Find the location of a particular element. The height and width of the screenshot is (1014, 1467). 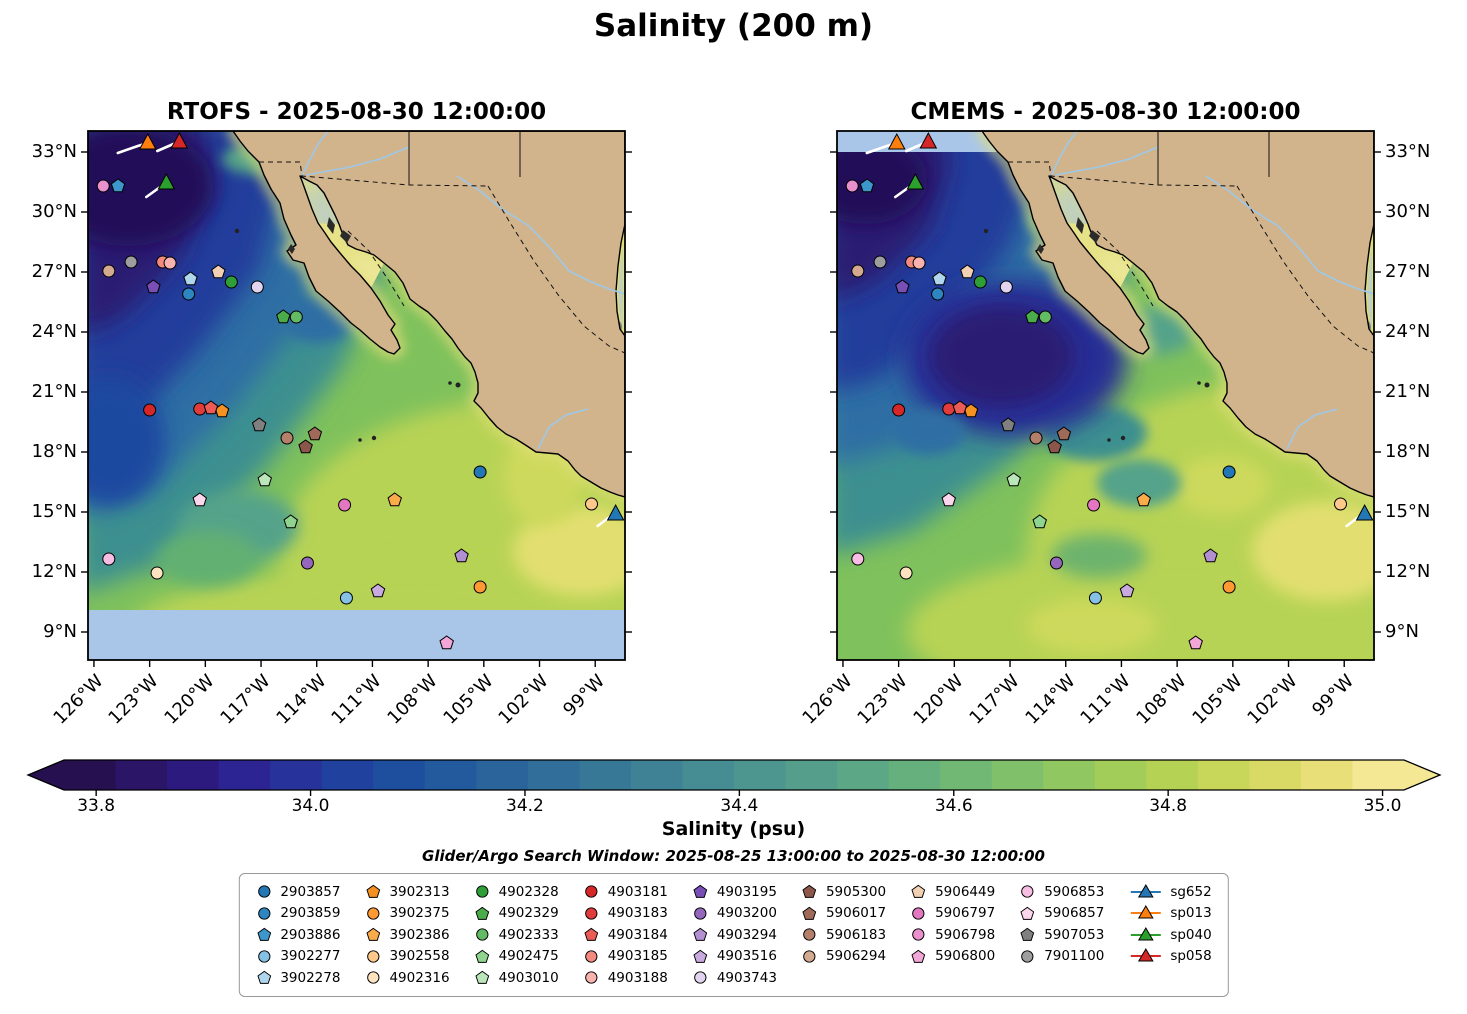

legend-entry-4903185: 4903185 is located at coordinates (625, 957).